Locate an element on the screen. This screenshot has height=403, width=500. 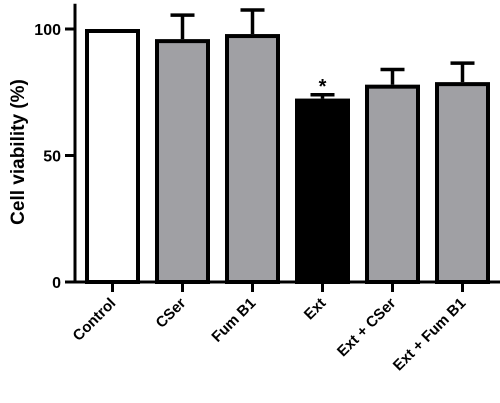
y-tick-label-50: 50 is located at coordinates (52, 157).